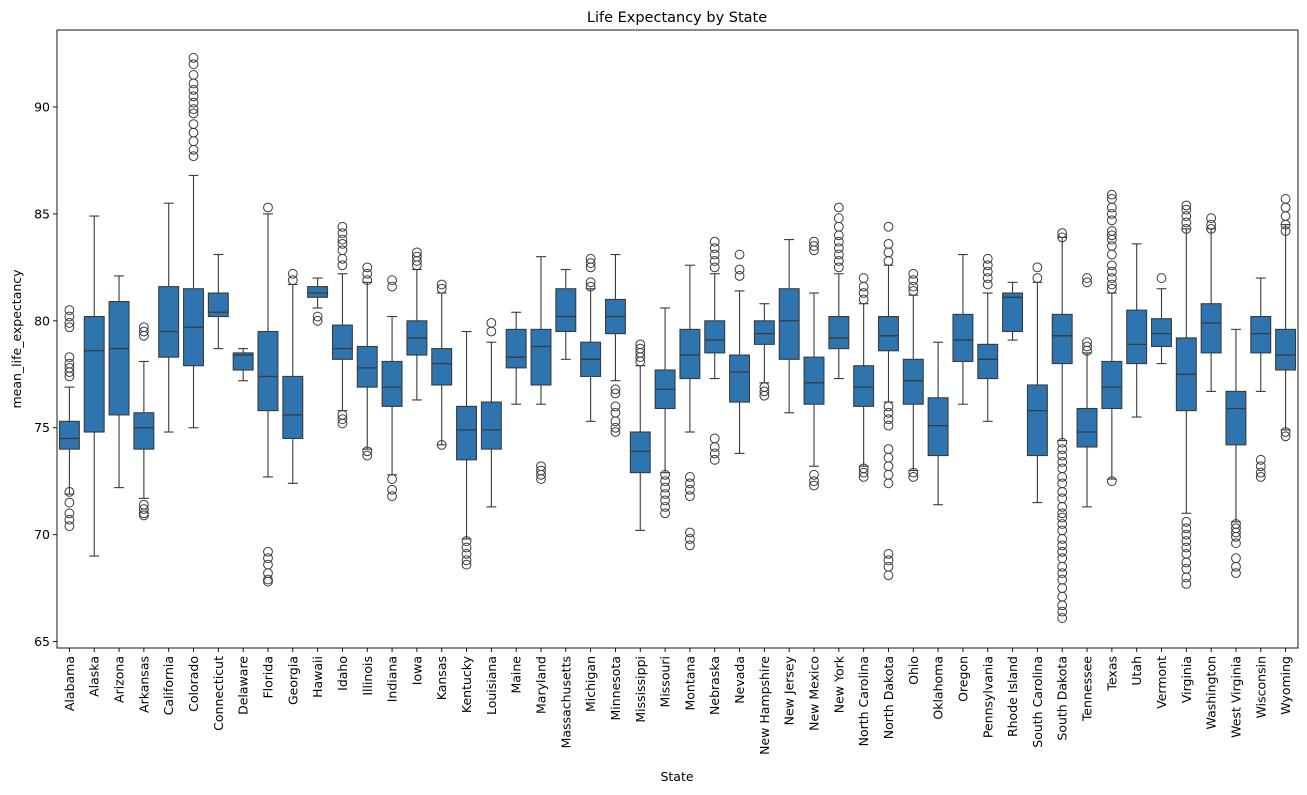  What do you see at coordinates (342, 673) in the screenshot?
I see `x-tick-label: Idaho` at bounding box center [342, 673].